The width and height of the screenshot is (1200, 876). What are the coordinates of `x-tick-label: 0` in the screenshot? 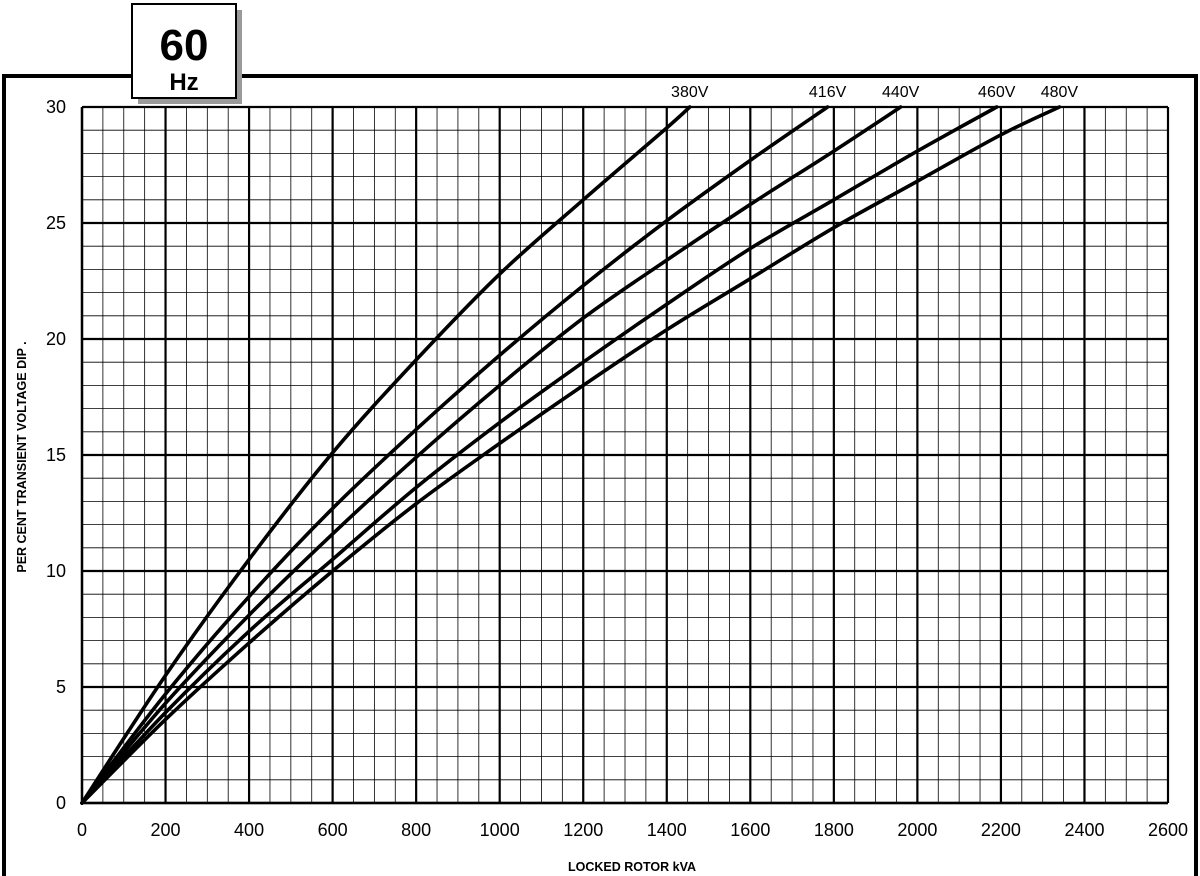 It's located at (82, 830).